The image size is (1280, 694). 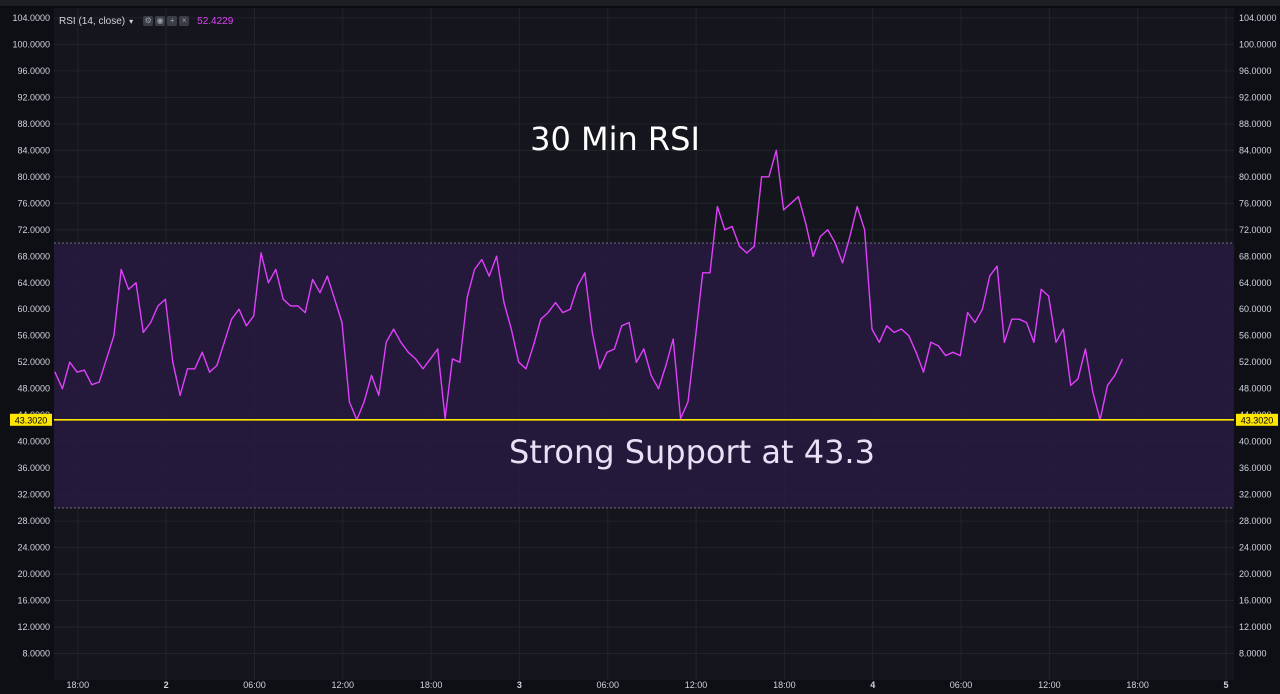 What do you see at coordinates (33, 521) in the screenshot?
I see `y-tick-label-left: 28.0000` at bounding box center [33, 521].